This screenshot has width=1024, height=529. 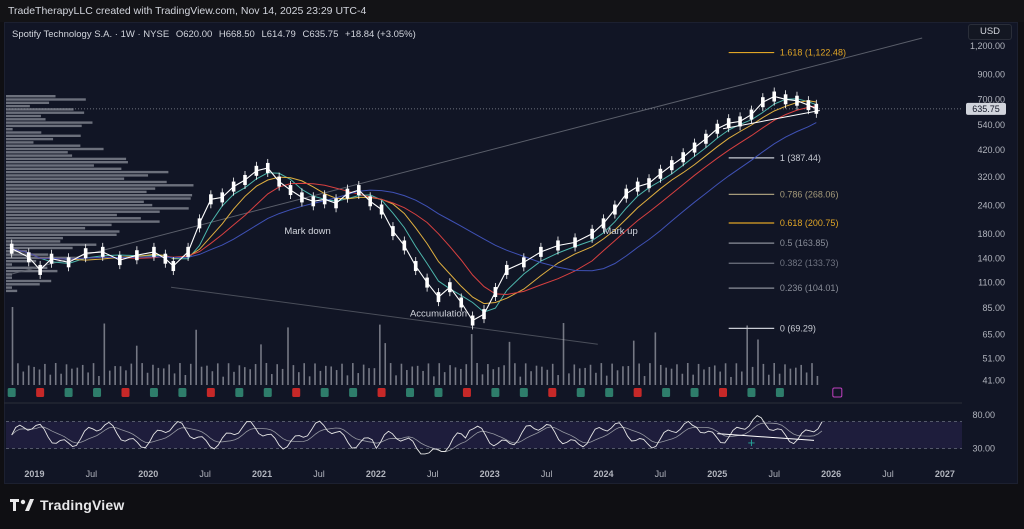 What do you see at coordinates (236, 34) in the screenshot?
I see `ohlc-high: H668.50` at bounding box center [236, 34].